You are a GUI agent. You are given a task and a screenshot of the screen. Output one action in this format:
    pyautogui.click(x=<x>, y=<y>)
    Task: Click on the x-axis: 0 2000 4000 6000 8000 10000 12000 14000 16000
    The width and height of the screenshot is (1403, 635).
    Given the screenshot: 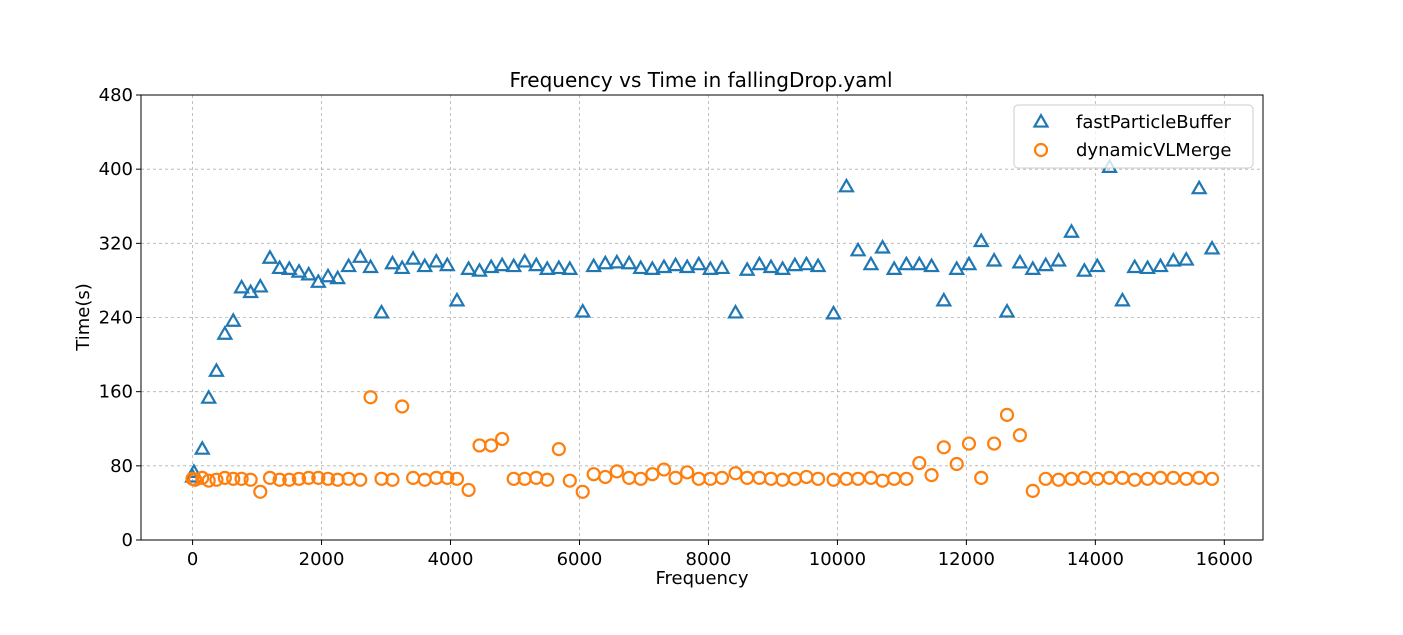 What is the action you would take?
    pyautogui.click(x=720, y=555)
    